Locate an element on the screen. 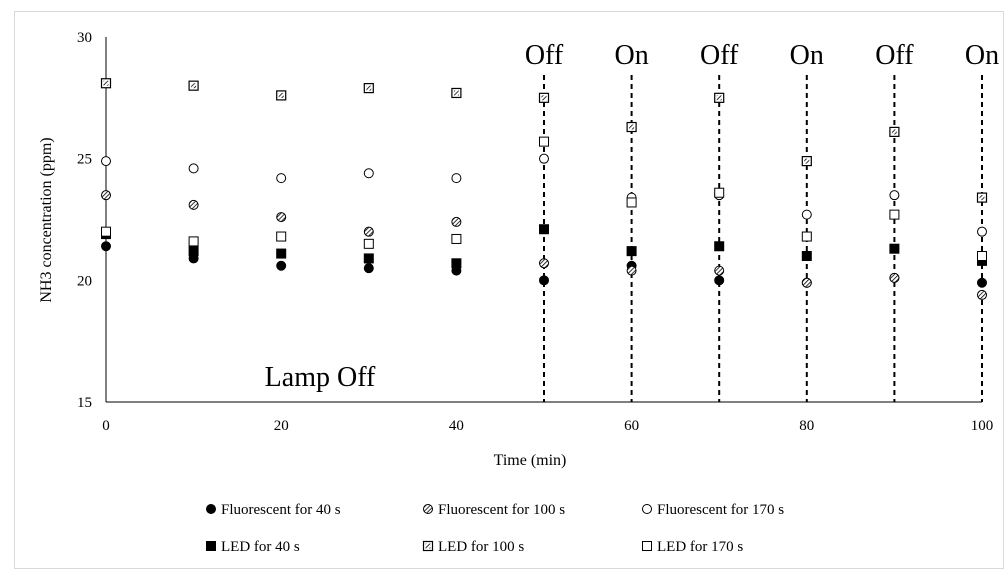 This screenshot has width=1008, height=572. y-axis-title: NH3 concentration (ppm) is located at coordinates (46, 219).